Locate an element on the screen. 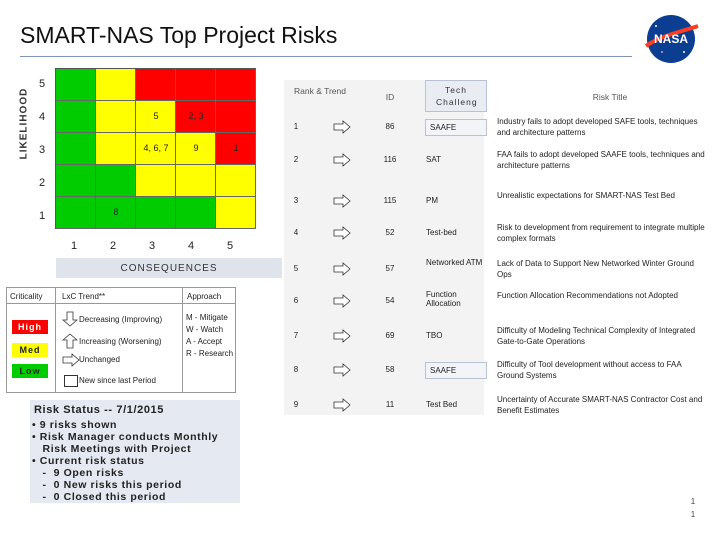  risk-id: 58 is located at coordinates (390, 369).